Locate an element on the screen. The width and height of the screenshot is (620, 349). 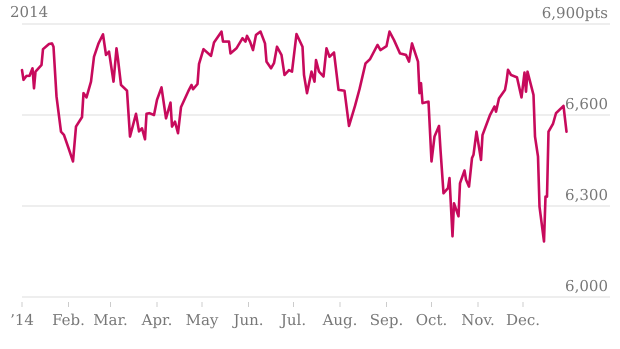
x-tick-label: Jun. is located at coordinates (247, 320).